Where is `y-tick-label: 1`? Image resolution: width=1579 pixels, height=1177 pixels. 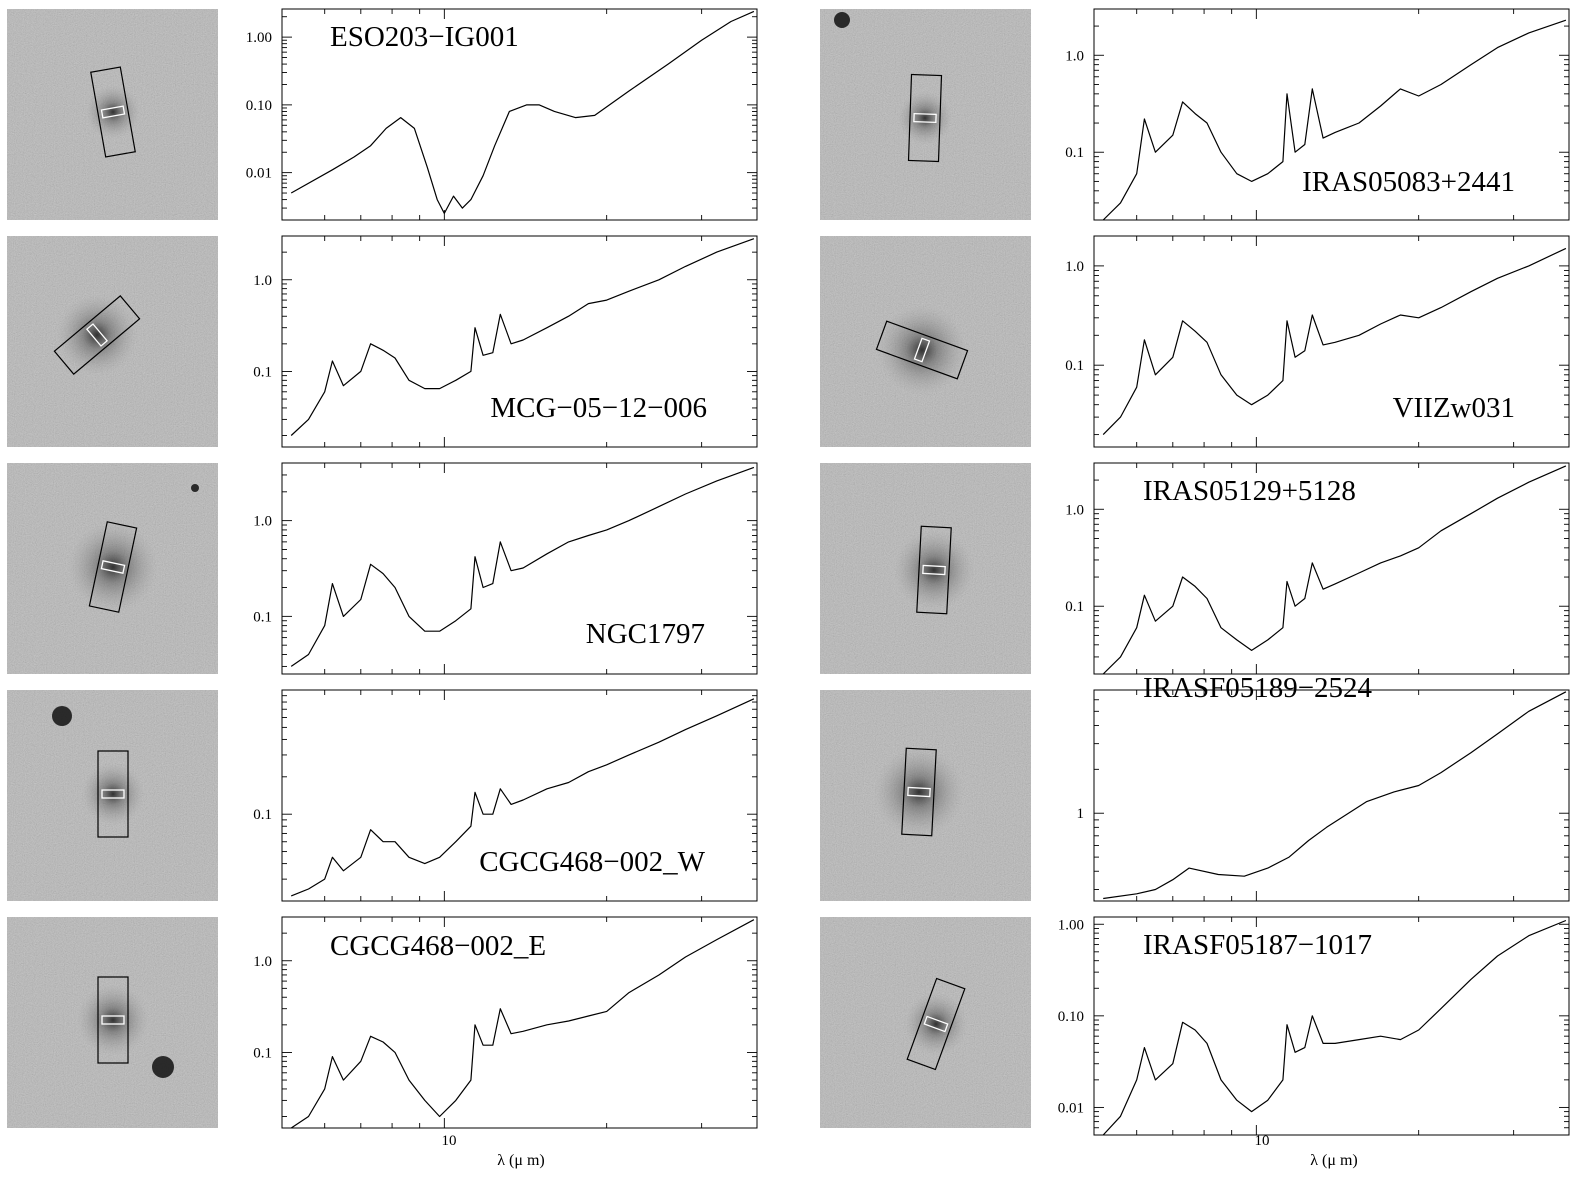
y-tick-label: 1 is located at coordinates (1081, 814).